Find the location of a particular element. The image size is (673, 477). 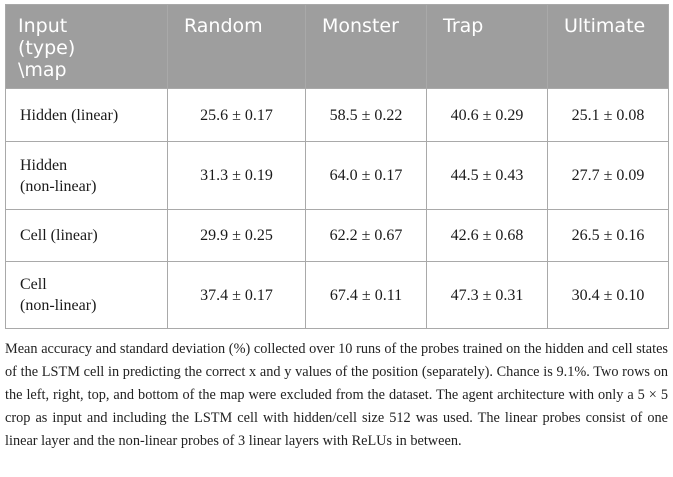

table-cell: 42.6 ± 0.68 is located at coordinates (487, 235).